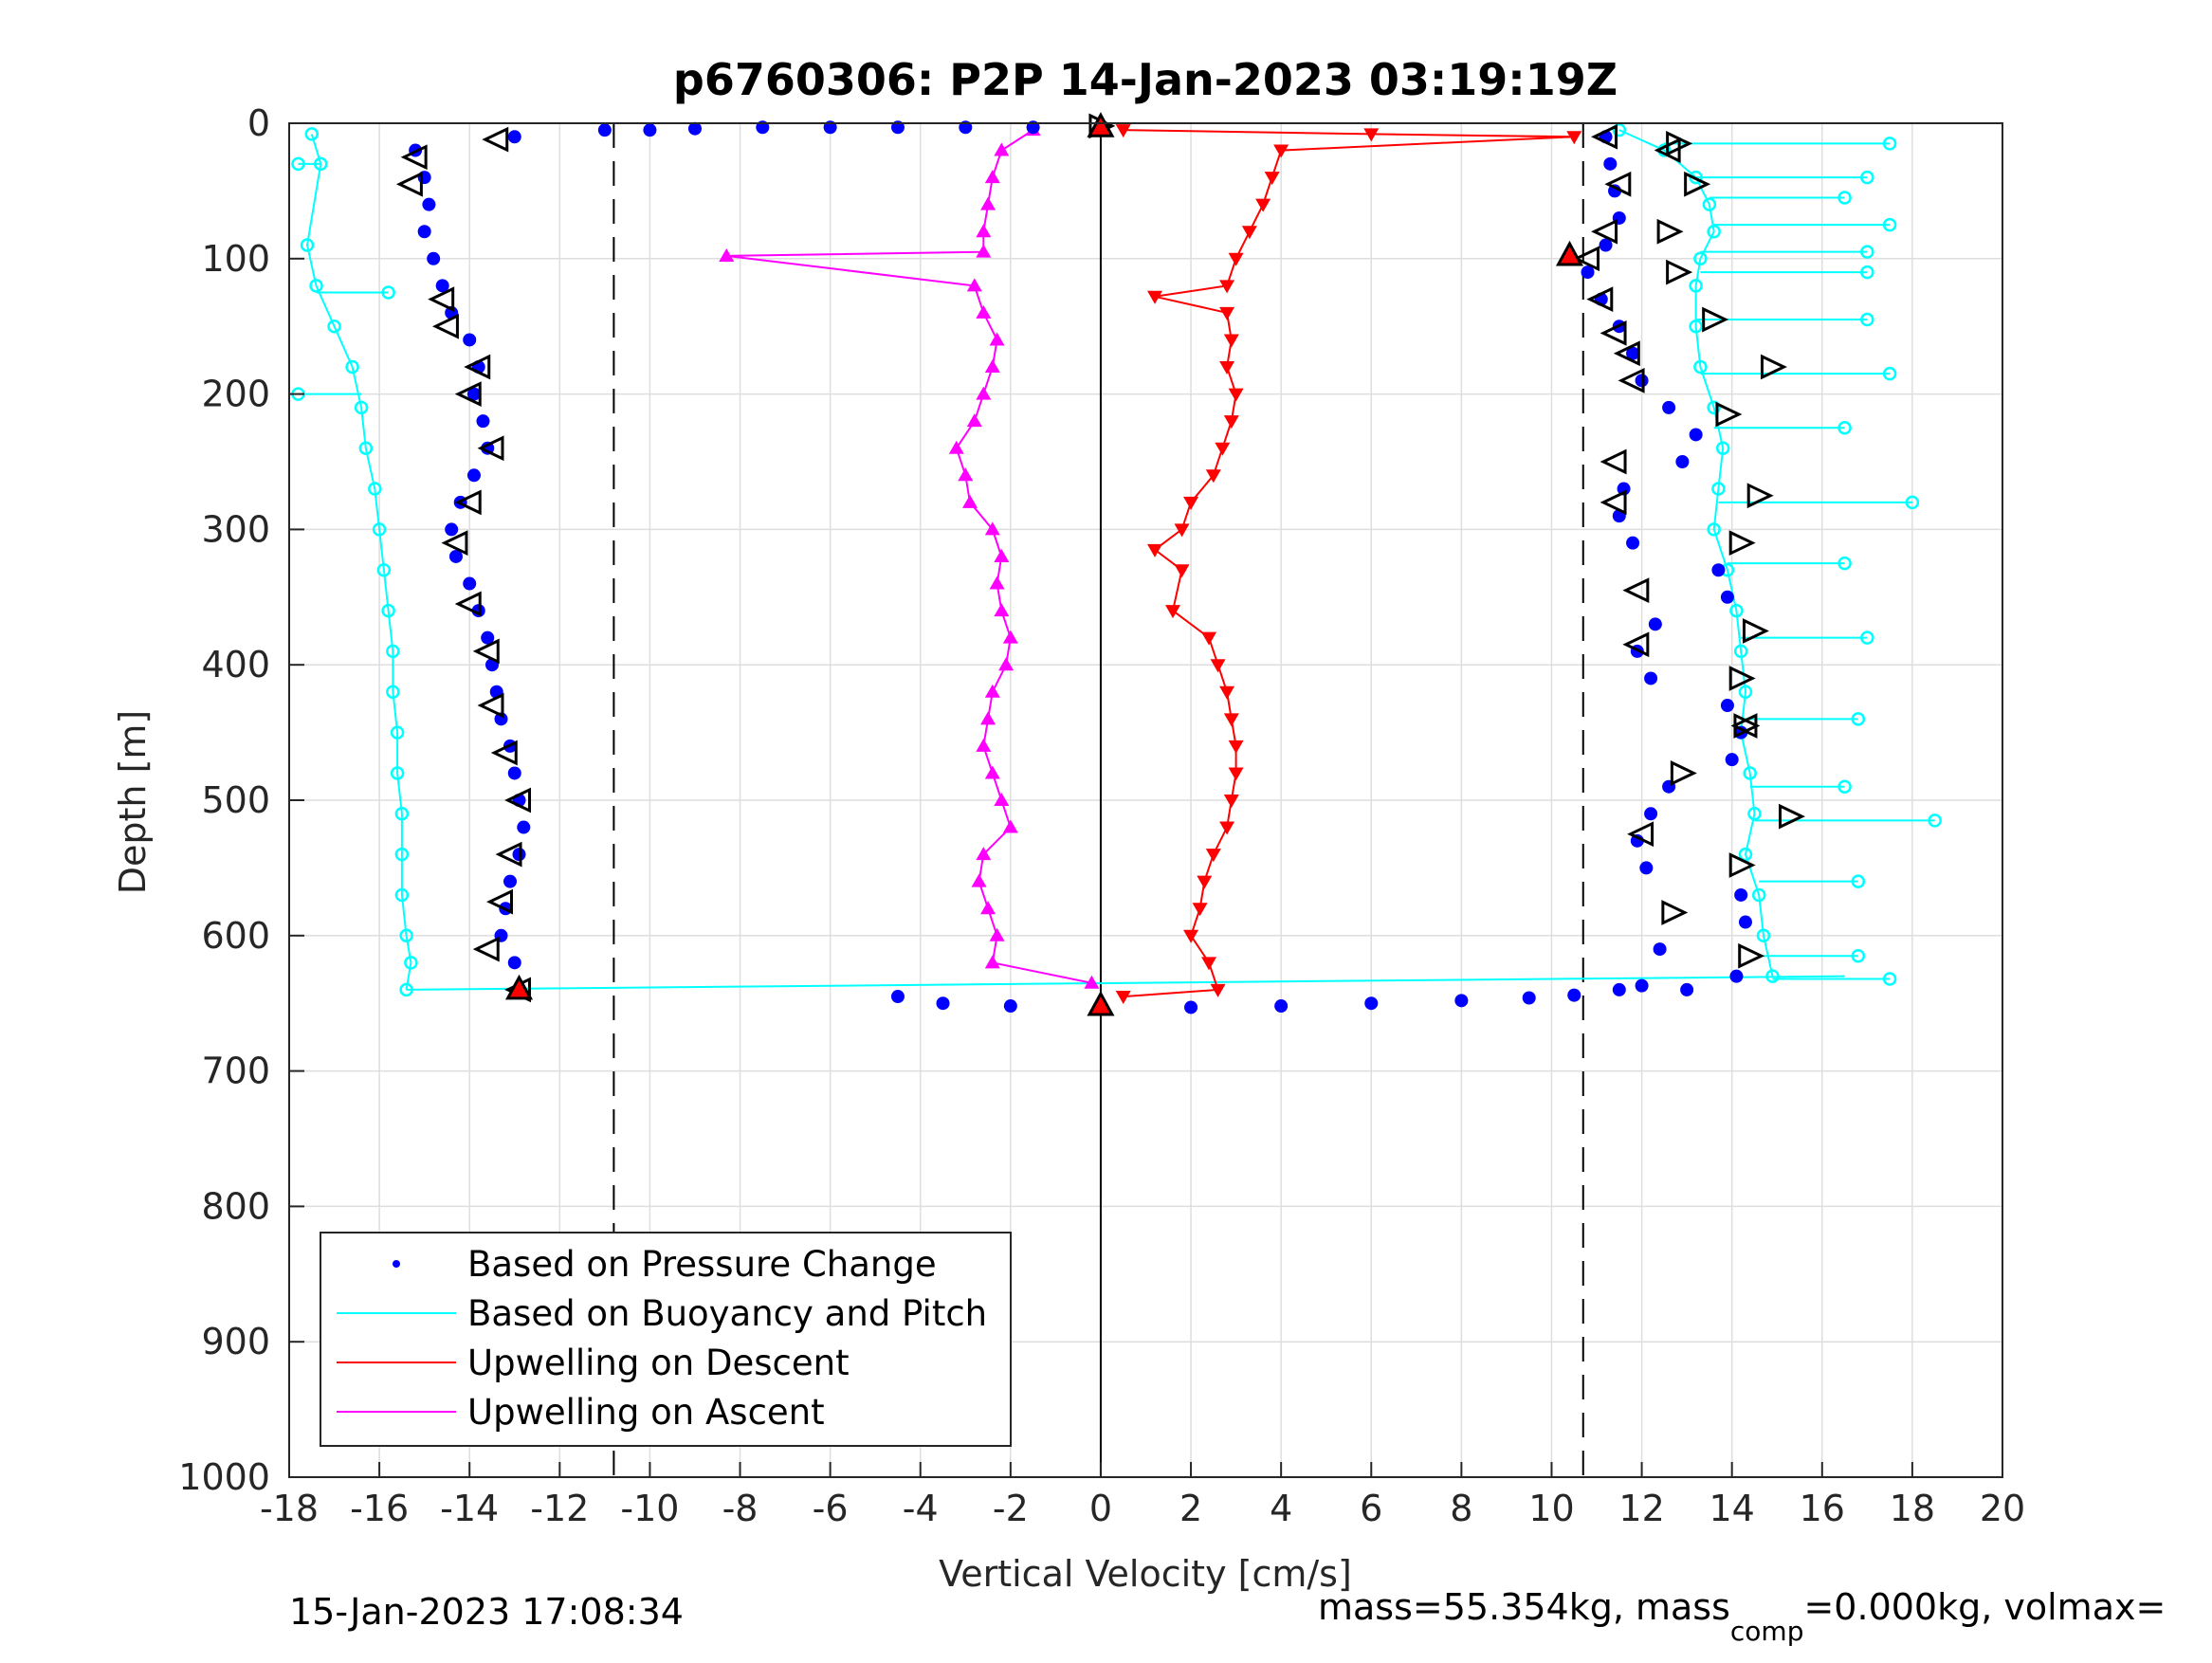  What do you see at coordinates (1100, 1508) in the screenshot?
I see `x-tick-label: 0` at bounding box center [1100, 1508].